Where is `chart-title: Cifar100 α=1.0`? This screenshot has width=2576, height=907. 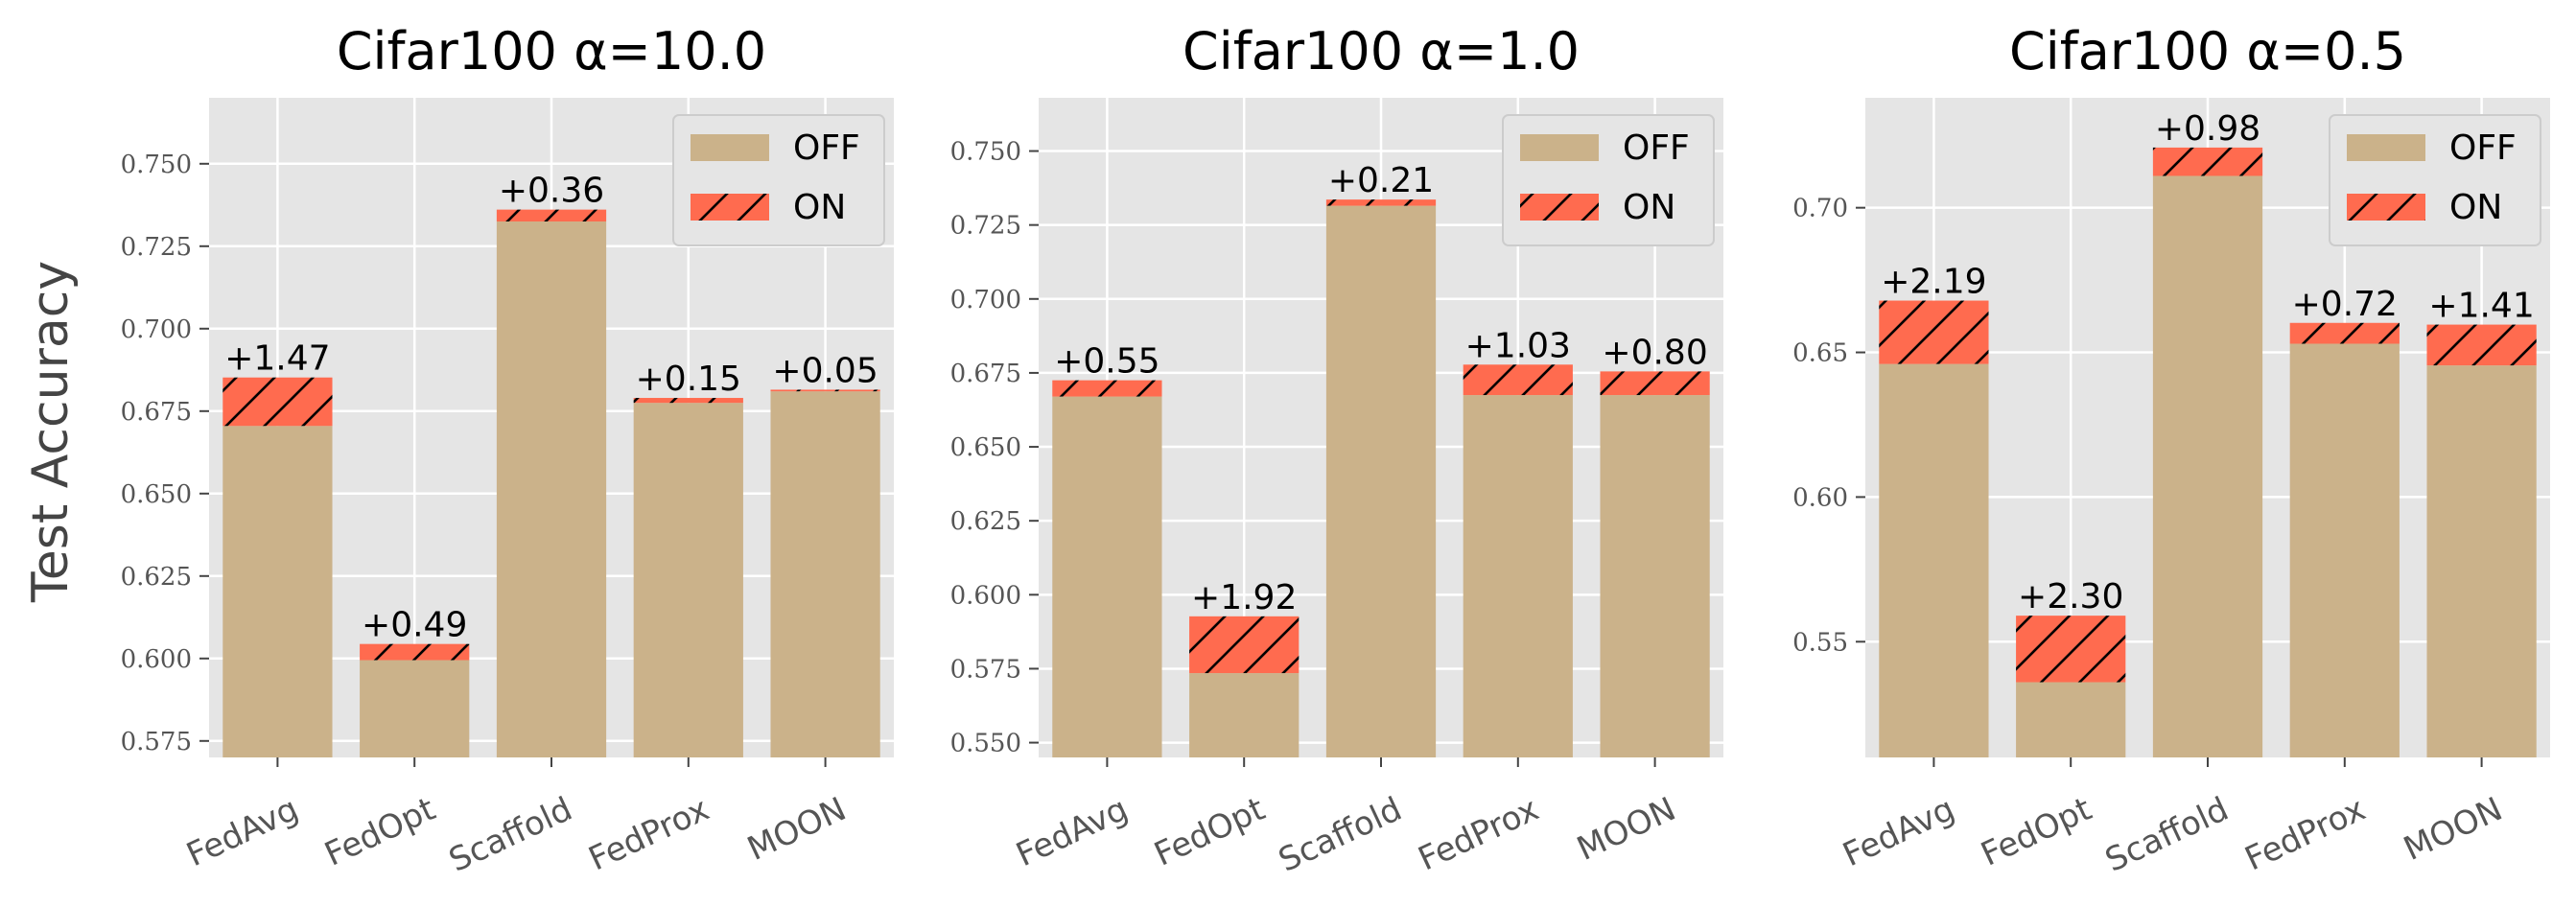
chart-title: Cifar100 α=1.0 is located at coordinates (1381, 51).